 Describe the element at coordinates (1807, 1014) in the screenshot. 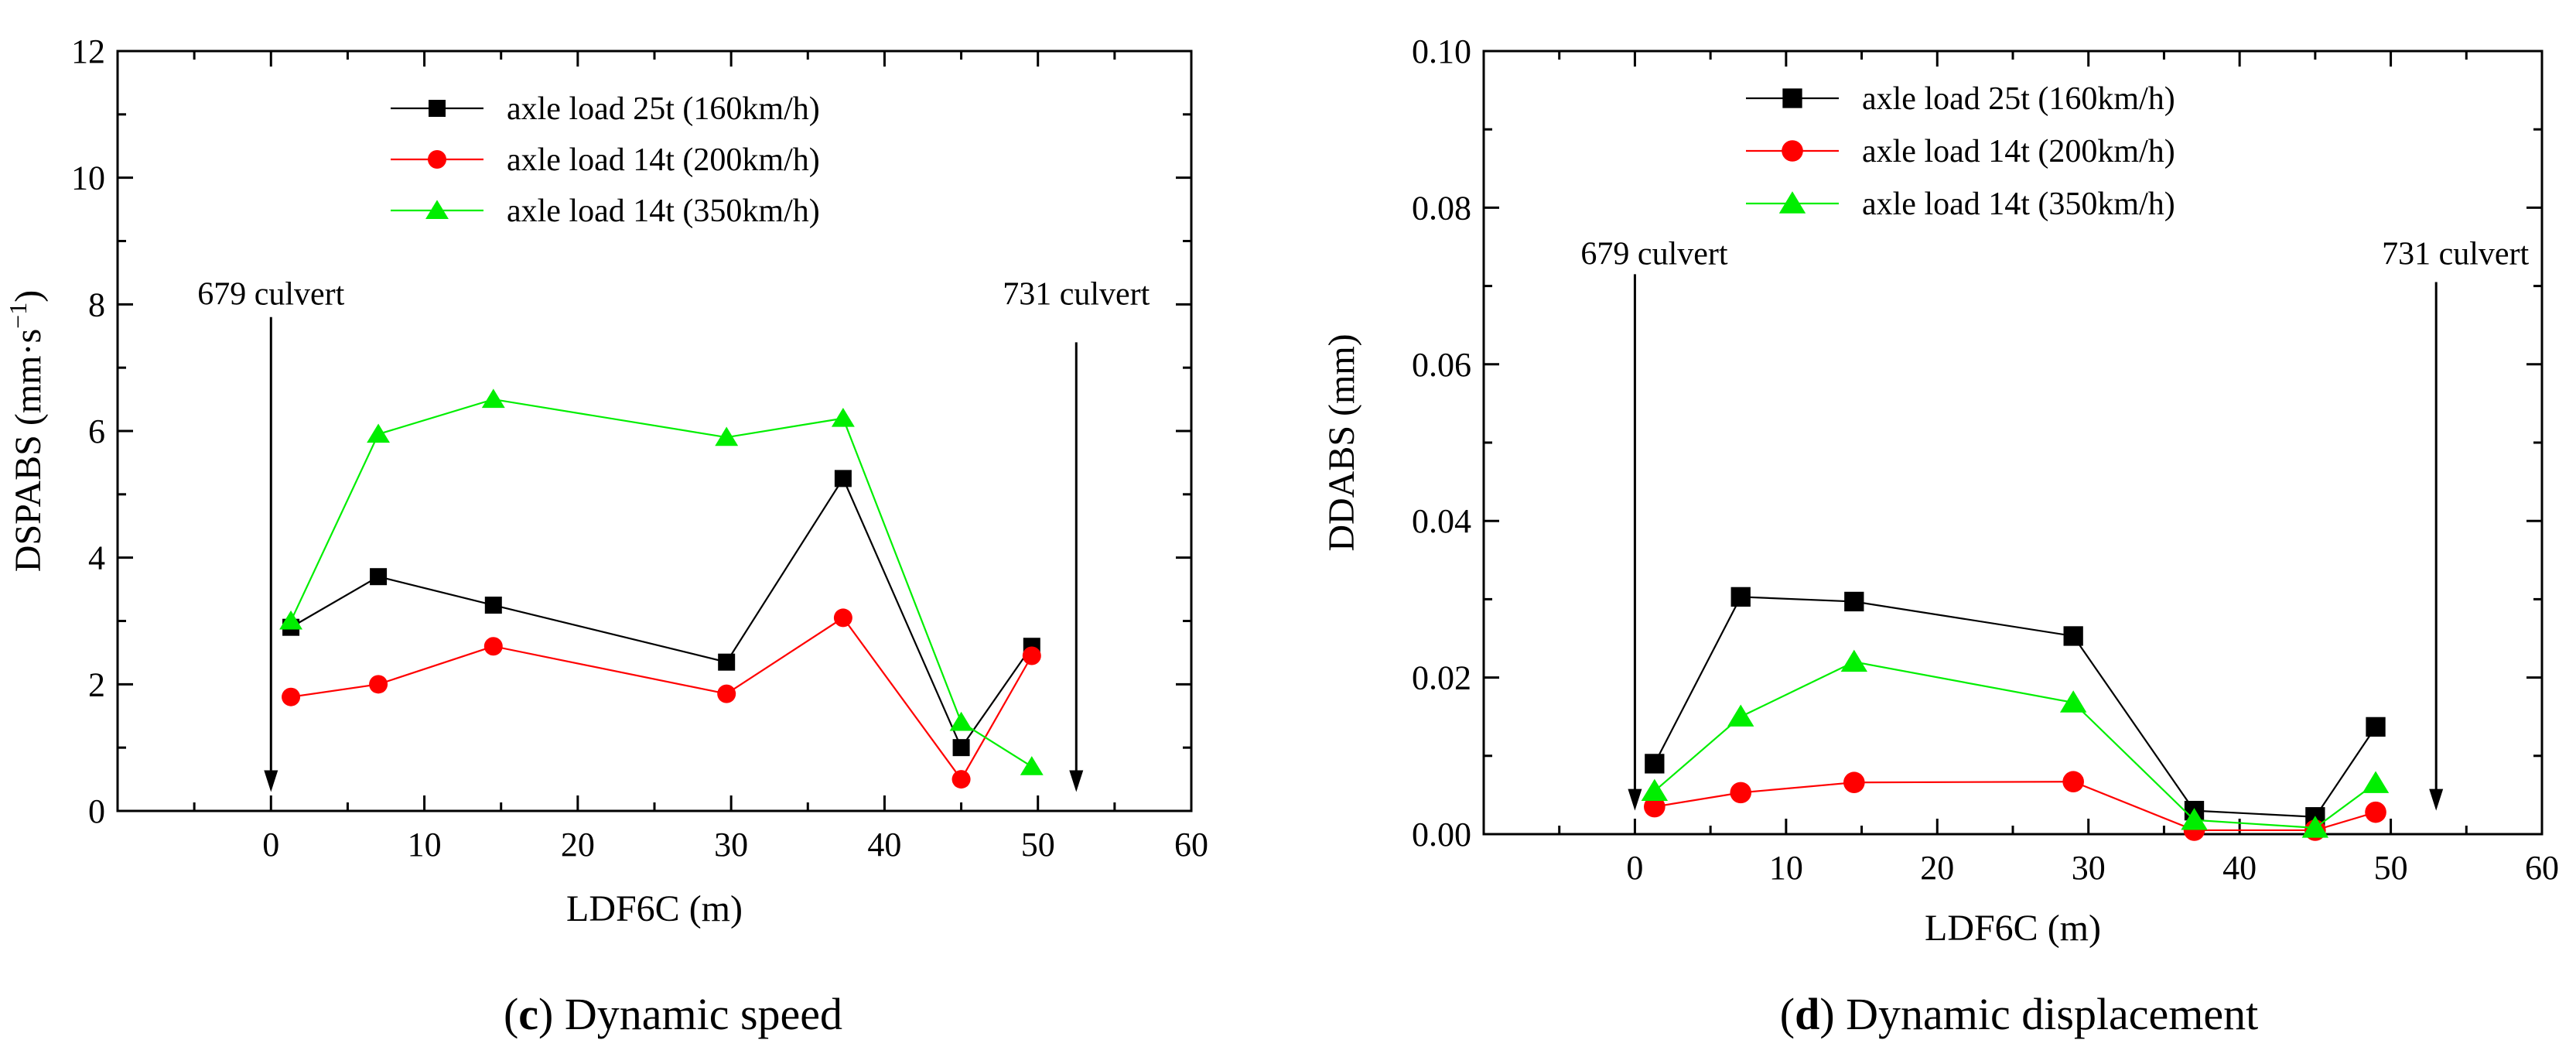

I see `caption-letter: d` at that location.